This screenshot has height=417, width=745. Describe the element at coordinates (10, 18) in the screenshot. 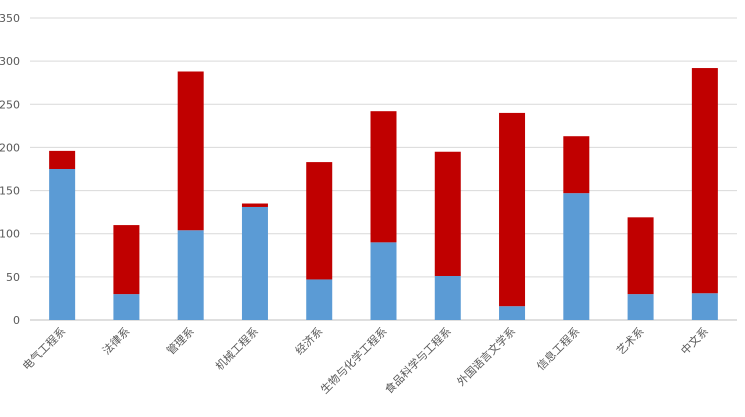

I see `y-tick-label: 350` at that location.